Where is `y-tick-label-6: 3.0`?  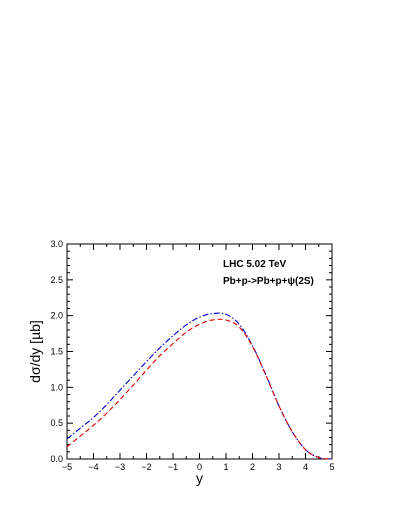
y-tick-label-6: 3.0 is located at coordinates (56, 244).